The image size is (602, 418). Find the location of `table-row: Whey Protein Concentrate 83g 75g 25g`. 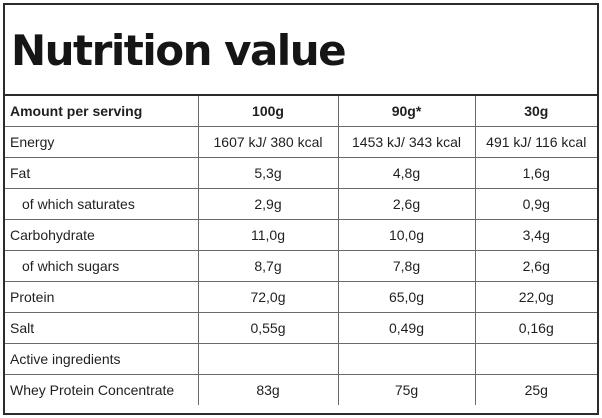

table-row: Whey Protein Concentrate 83g 75g 25g is located at coordinates (301, 389).